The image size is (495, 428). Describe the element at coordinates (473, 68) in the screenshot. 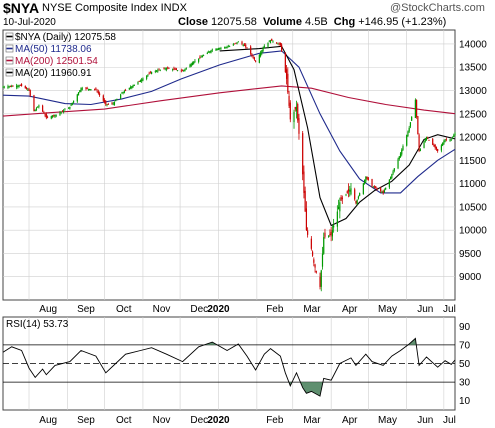

I see `price-tick-label: 13500` at that location.